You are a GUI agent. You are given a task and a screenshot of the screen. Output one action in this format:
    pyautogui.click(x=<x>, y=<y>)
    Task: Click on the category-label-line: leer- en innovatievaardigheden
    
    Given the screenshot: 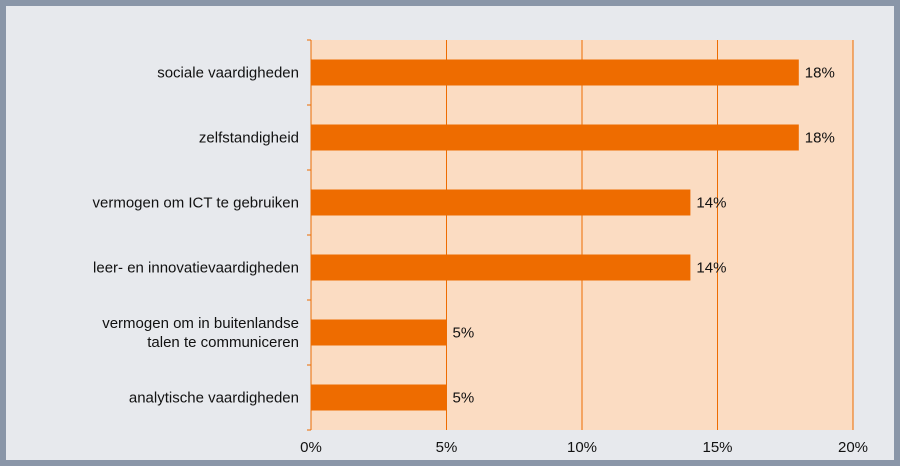 What is the action you would take?
    pyautogui.click(x=196, y=268)
    